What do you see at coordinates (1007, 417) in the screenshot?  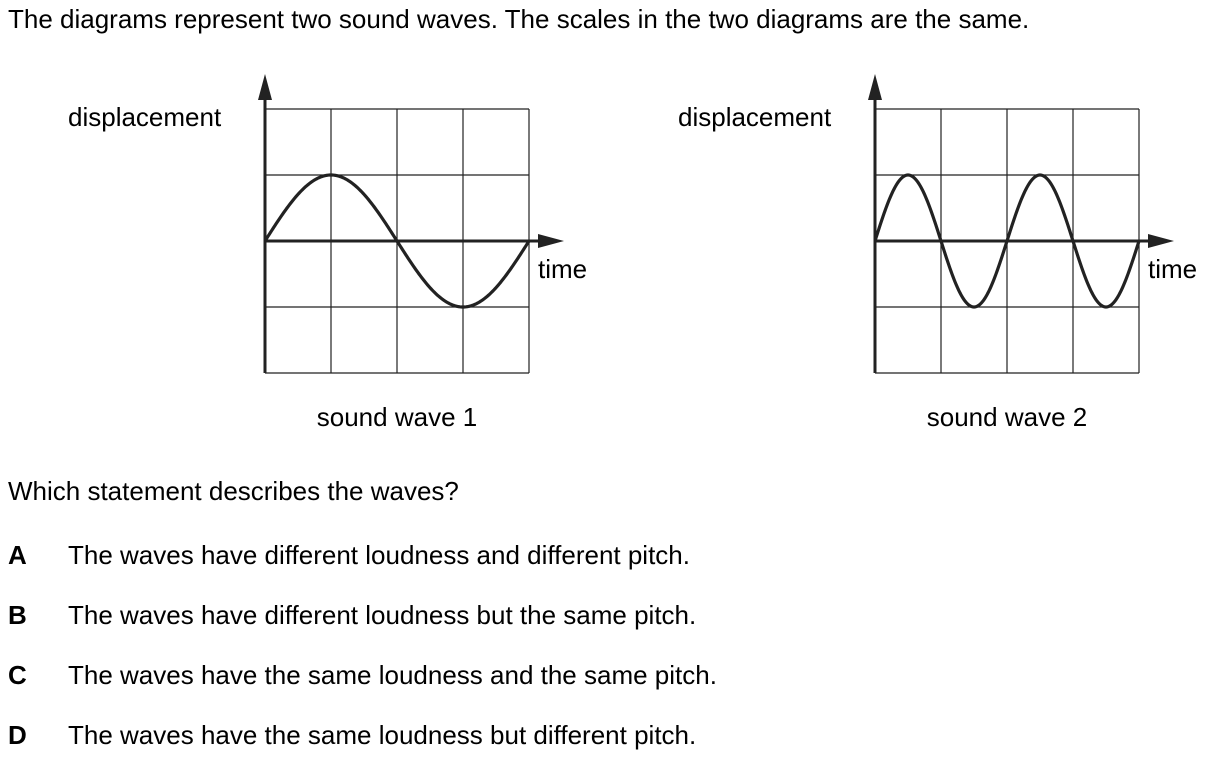 I see `sound-wave-2-caption: sound wave 2` at bounding box center [1007, 417].